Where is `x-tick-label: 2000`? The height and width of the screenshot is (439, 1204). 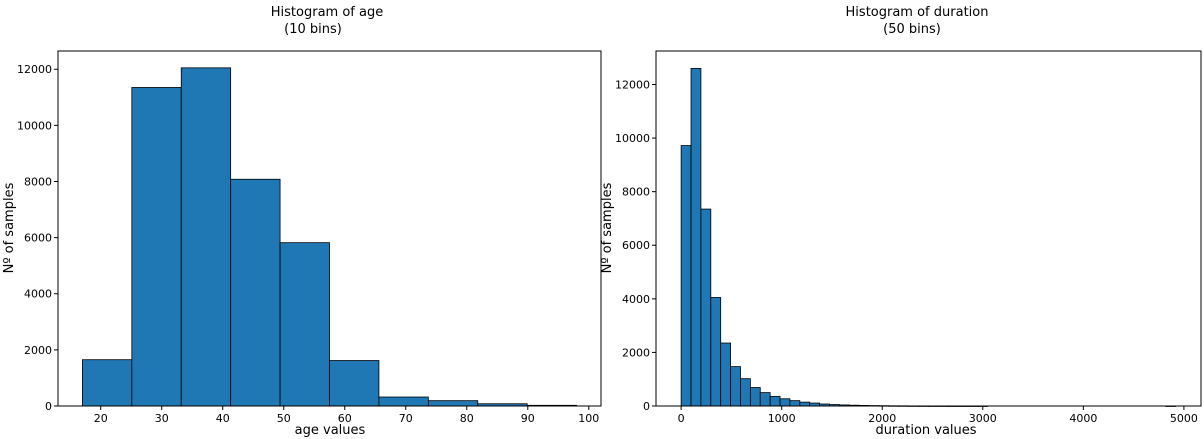 x-tick-label: 2000 is located at coordinates (882, 418).